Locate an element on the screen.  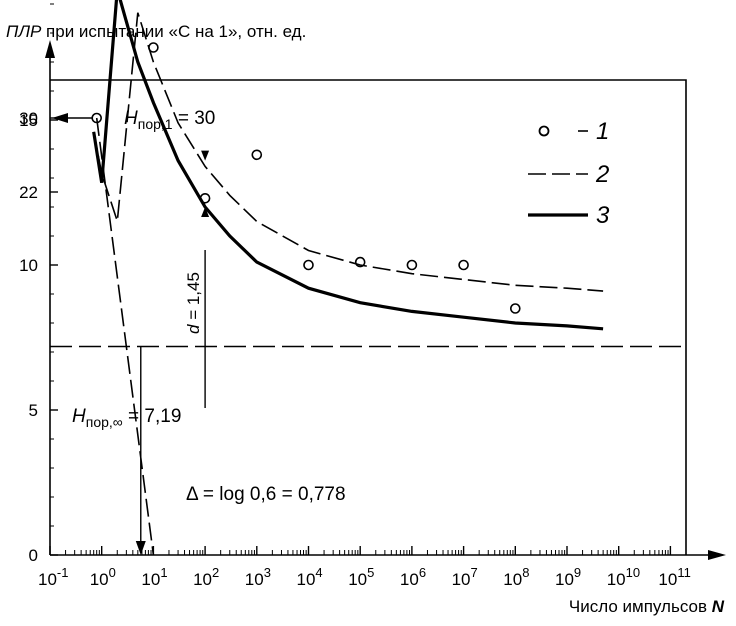
x-tick-label: 10⁹ is located at coordinates (568, 577).